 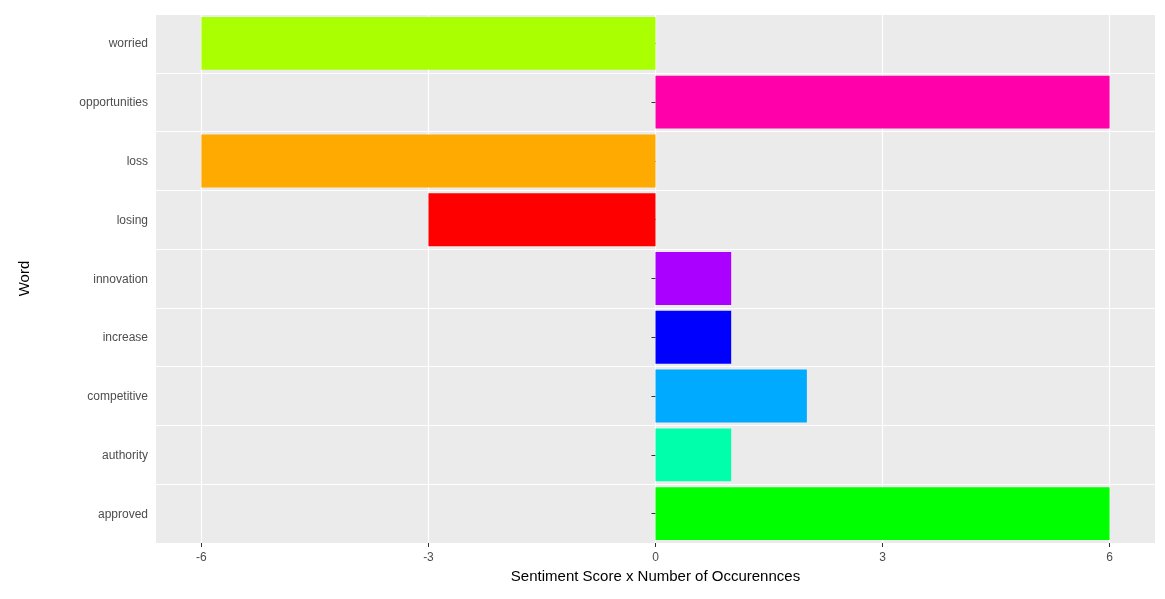 I want to click on y-tick-label: loss, so click(x=137, y=160).